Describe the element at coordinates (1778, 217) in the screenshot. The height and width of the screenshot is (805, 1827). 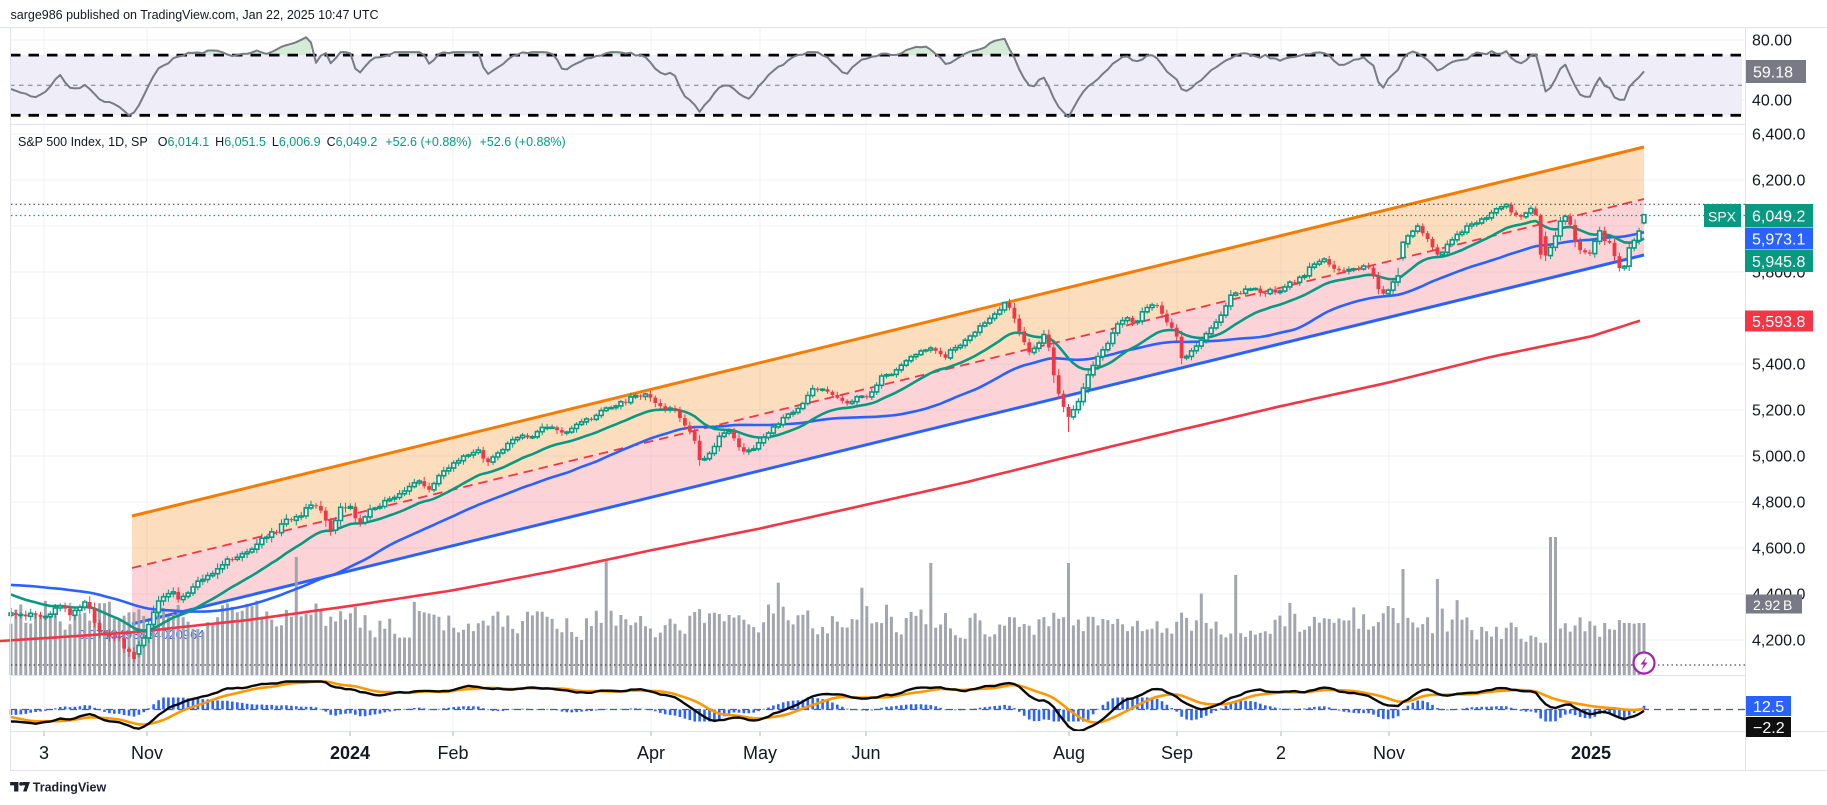
I see `svg-text: 6,049.2` at that location.